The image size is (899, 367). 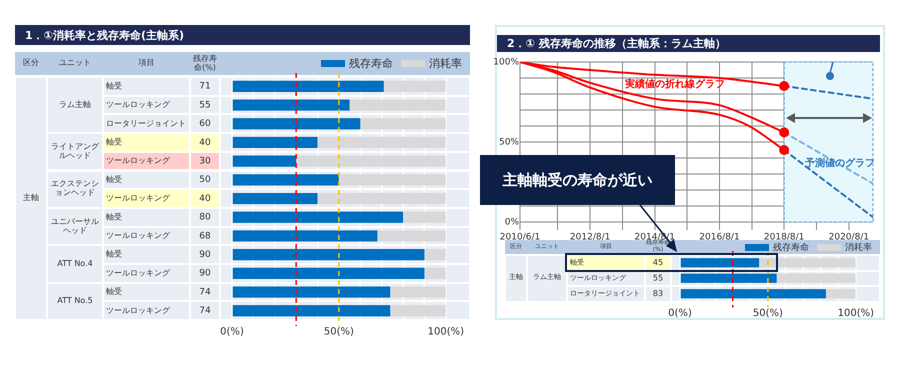 I want to click on chart-title: 2．① 残存寿命の推移（主軸系：ラム主軸）, so click(x=688, y=43).